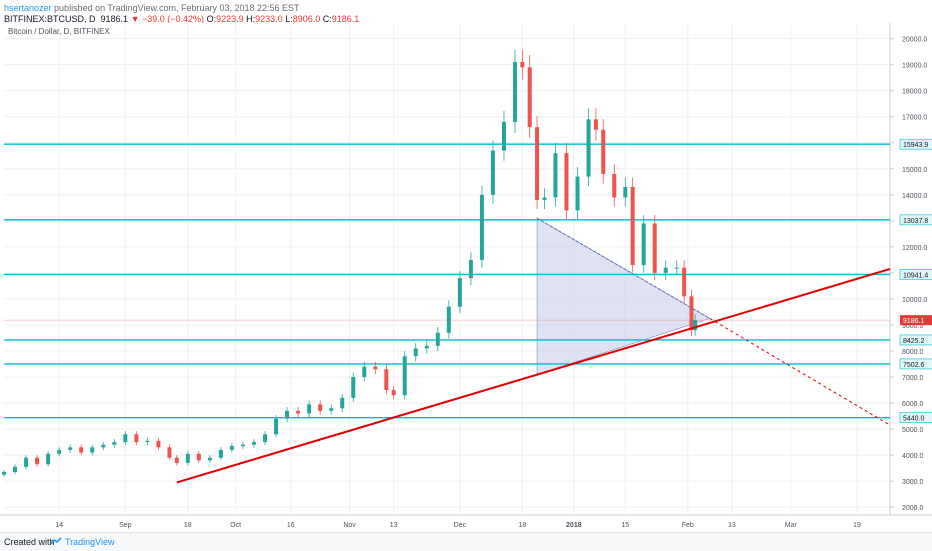 The image size is (932, 551). What do you see at coordinates (913, 326) in the screenshot?
I see `y-tick-label: 9000.0` at bounding box center [913, 326].